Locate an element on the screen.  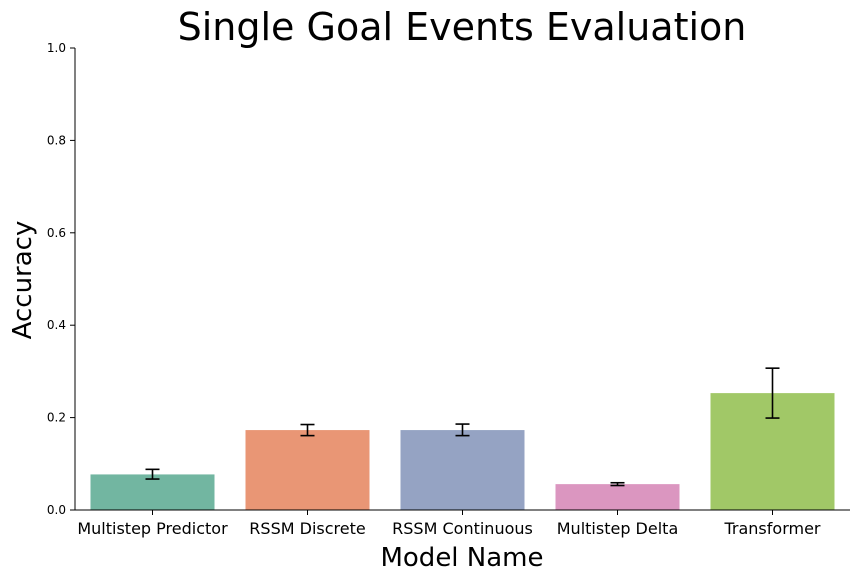
x-tick-label: RSSM Continuous is located at coordinates (462, 528).